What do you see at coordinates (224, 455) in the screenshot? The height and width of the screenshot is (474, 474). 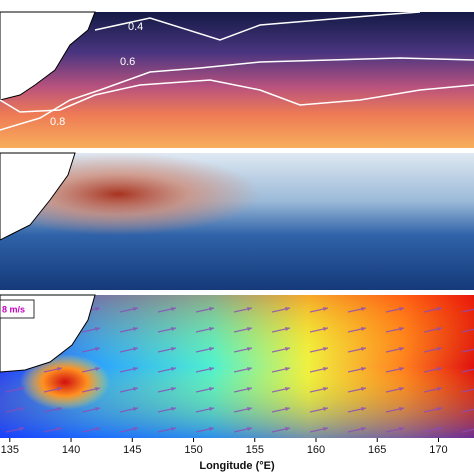 I see `x-axis: Longitude (°E) 135 140 145 150 155 160 165 170` at bounding box center [224, 455].